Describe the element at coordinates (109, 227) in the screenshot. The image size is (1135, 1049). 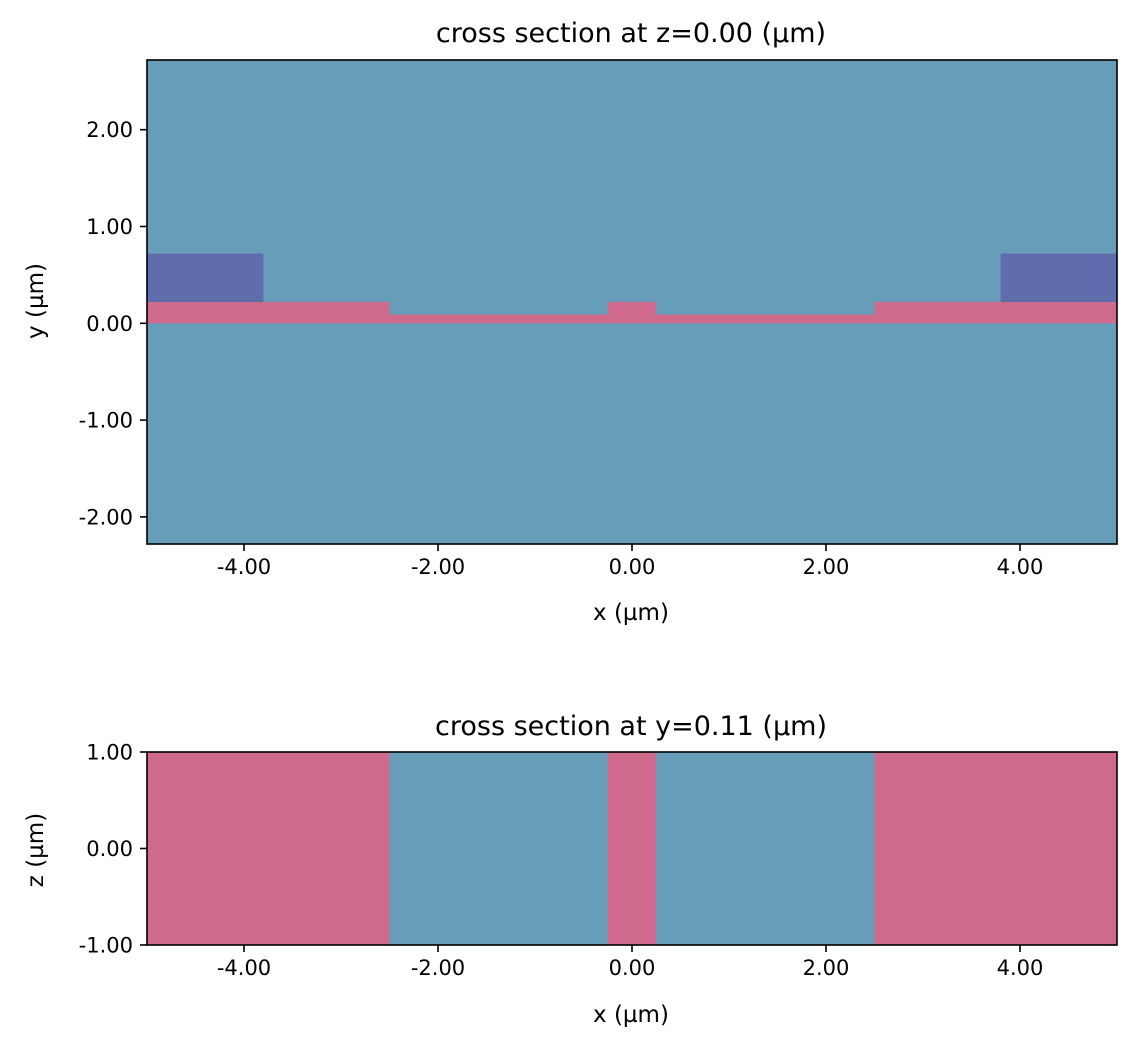
I see `top-y-tick-label: 1.00` at that location.